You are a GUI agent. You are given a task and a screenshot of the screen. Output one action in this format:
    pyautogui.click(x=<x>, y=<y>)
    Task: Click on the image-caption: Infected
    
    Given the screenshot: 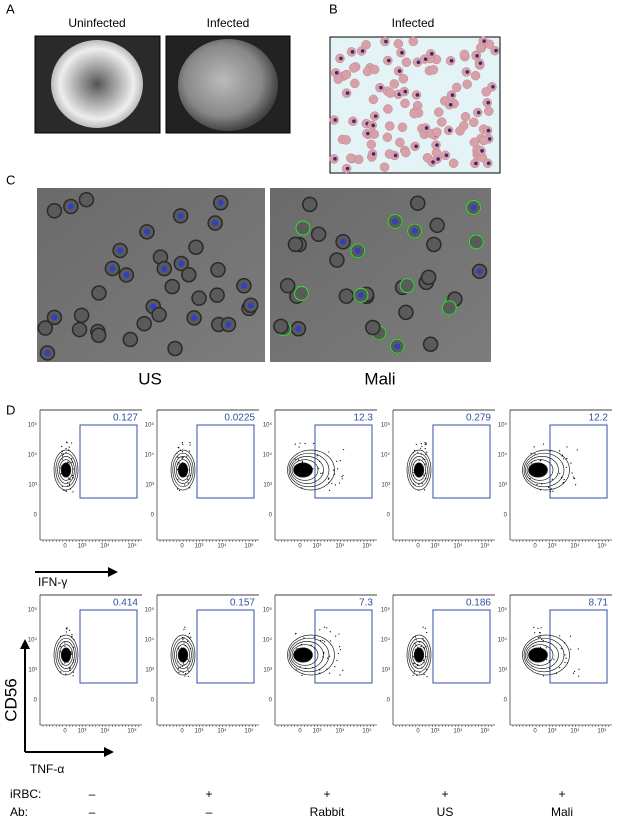 What is the action you would take?
    pyautogui.click(x=228, y=23)
    